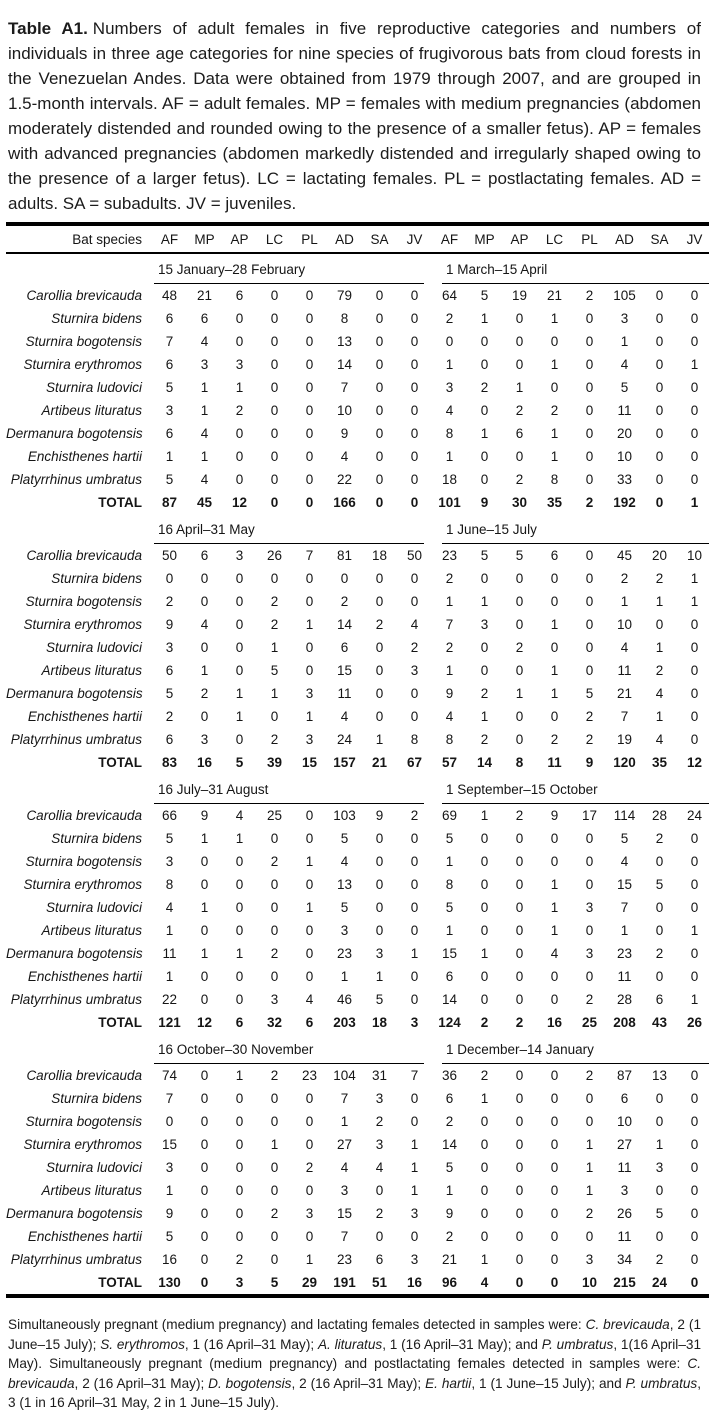 The image size is (709, 1413). I want to click on period-row-3: 16 July–31 August 1 September–15 October, so click(357, 789).